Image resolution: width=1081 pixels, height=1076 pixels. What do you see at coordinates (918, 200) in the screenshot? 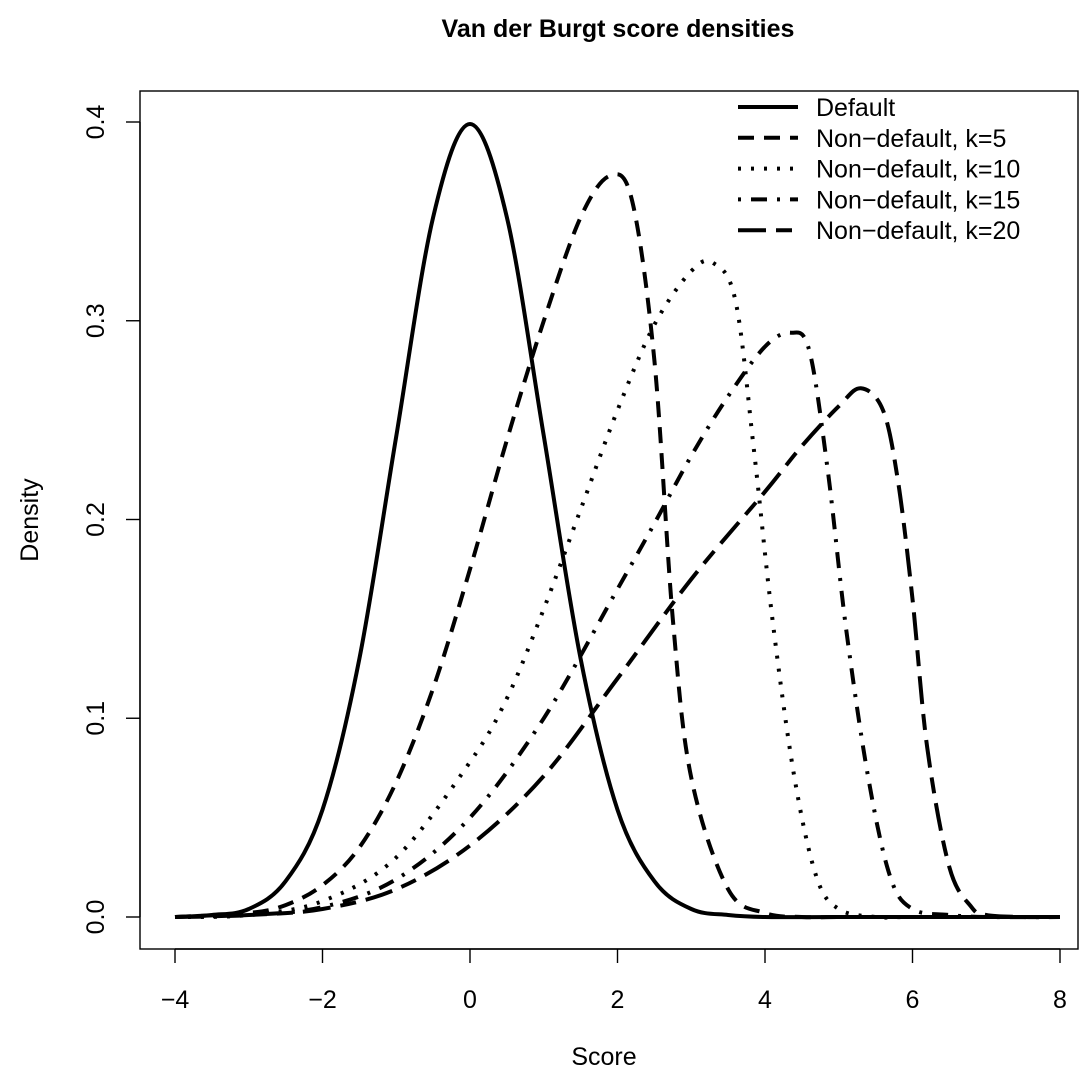
I see `legend-label-4: Non−default, k=15` at bounding box center [918, 200].